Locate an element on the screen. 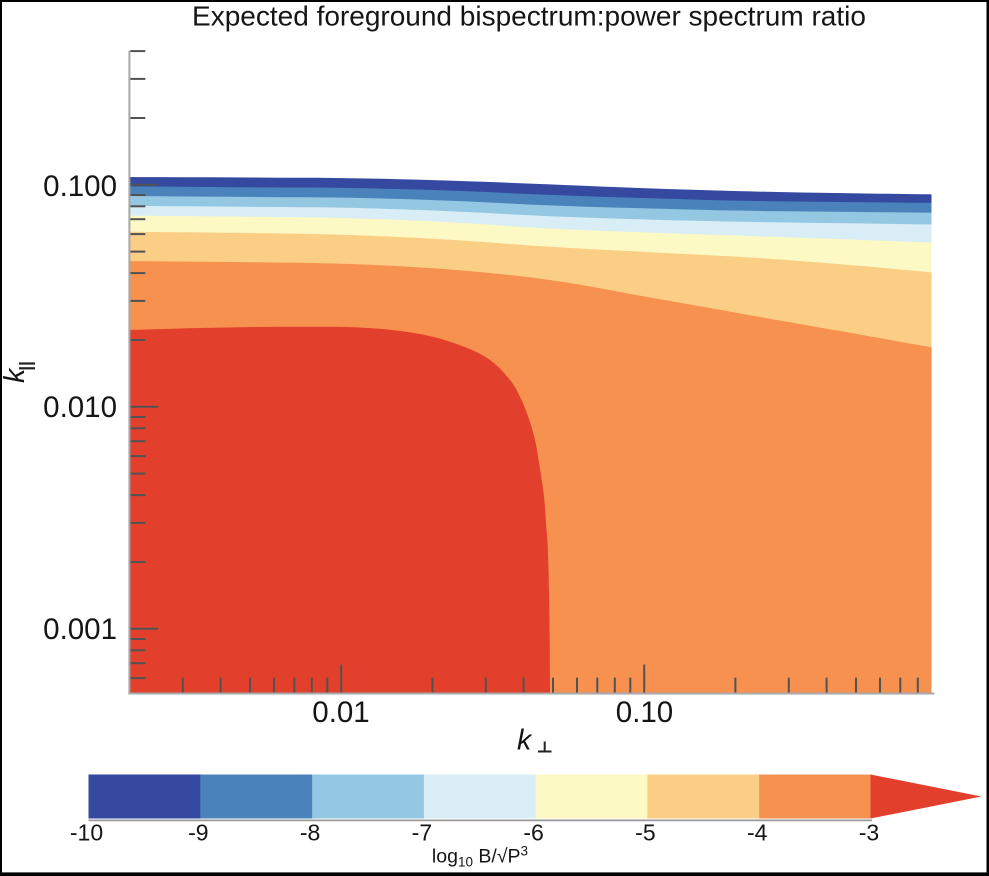 The image size is (989, 876). svg-text: -7 is located at coordinates (422, 833).